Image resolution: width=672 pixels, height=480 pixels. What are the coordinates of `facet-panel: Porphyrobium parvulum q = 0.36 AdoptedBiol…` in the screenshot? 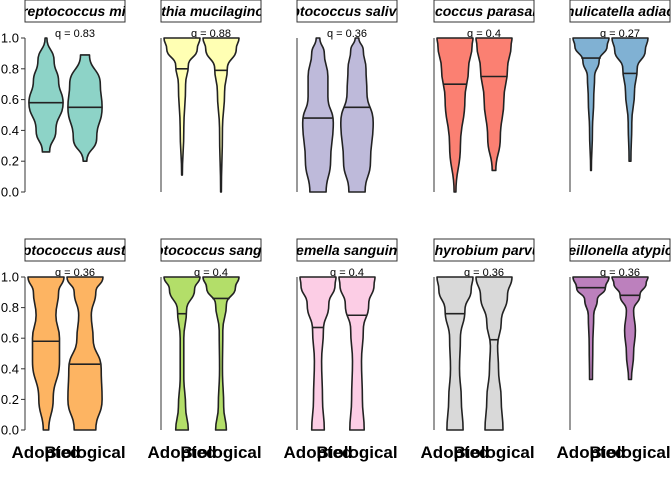 It's located at (484, 350).